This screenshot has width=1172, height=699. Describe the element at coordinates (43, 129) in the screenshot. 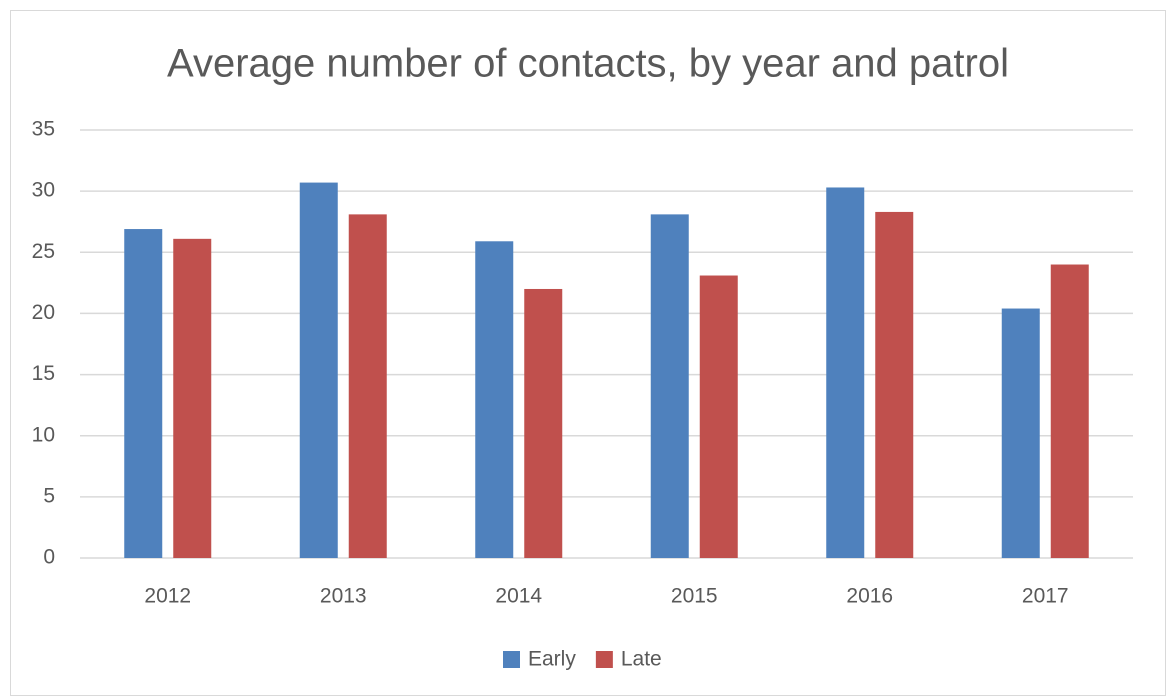

I see `y-tick-label: 35` at that location.